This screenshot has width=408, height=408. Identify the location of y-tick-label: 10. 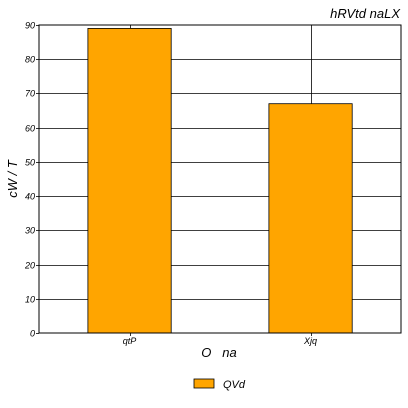
(30, 300).